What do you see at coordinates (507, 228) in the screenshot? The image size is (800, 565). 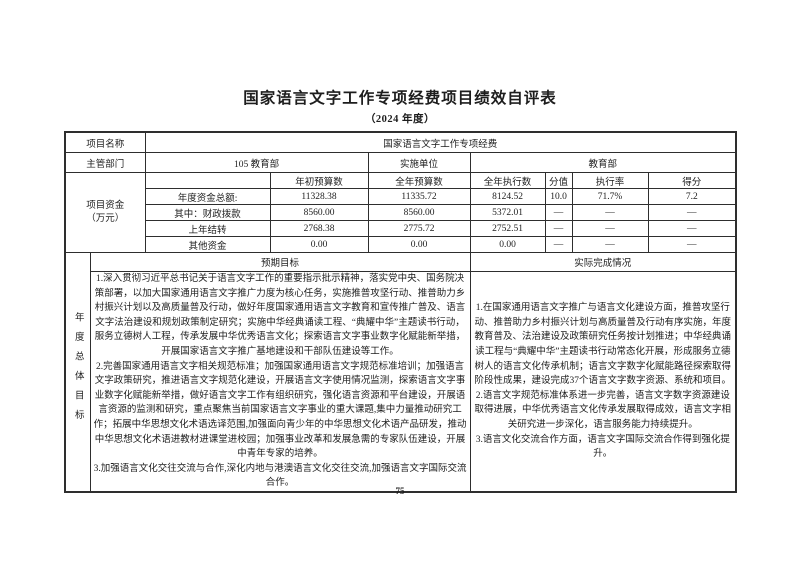 I see `cell-executed: 2752.51` at bounding box center [507, 228].